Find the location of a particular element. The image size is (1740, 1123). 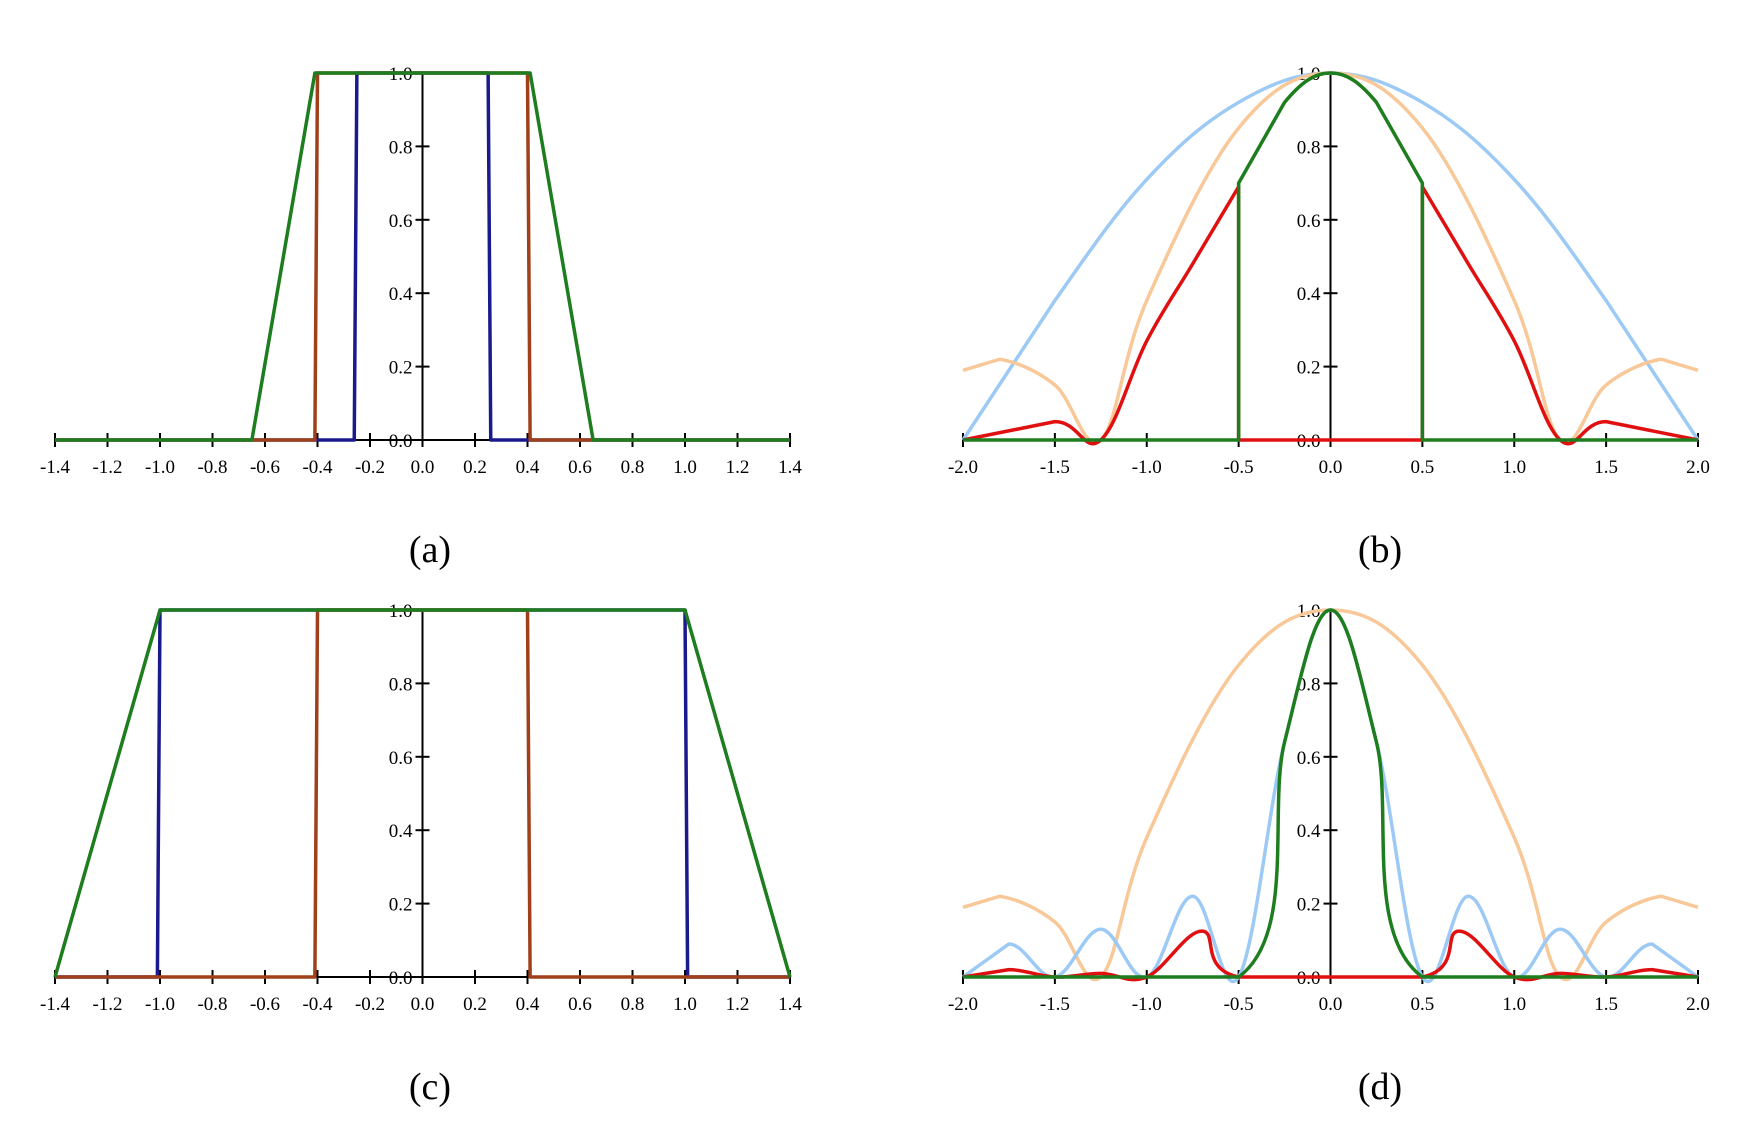

chart-c-caption: (c) is located at coordinates (430, 1087).